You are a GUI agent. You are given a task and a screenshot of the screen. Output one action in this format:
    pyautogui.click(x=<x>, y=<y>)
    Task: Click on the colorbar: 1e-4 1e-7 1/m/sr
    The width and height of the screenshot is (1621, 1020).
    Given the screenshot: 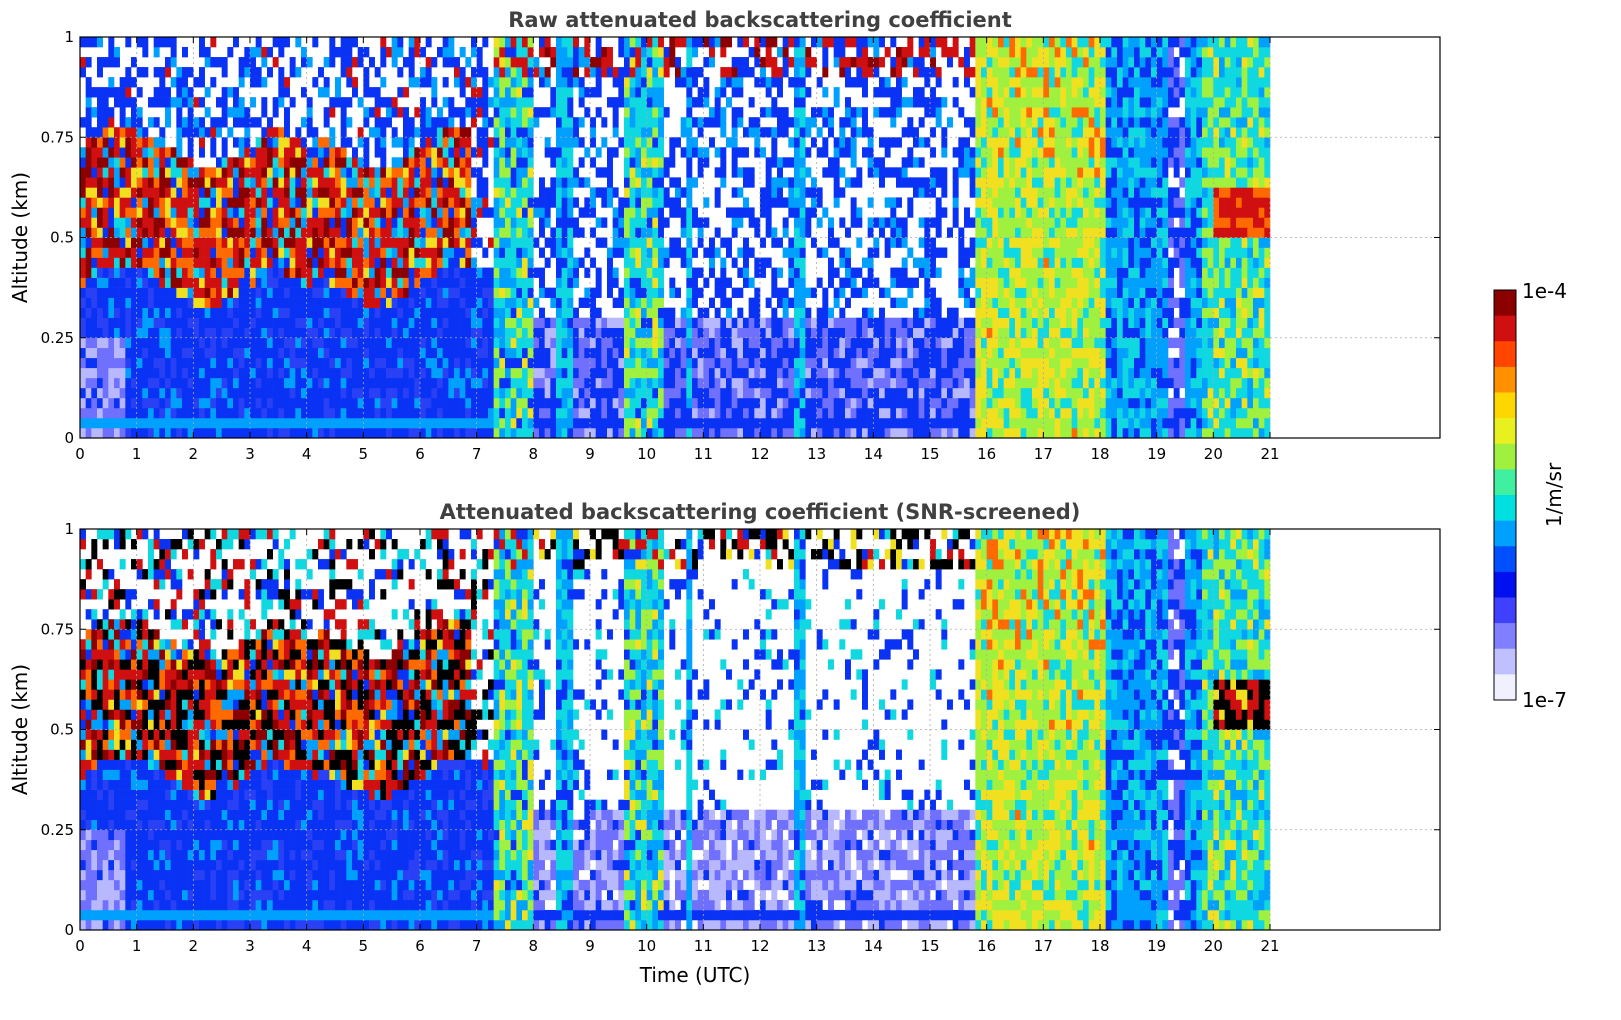 What is the action you would take?
    pyautogui.click(x=1530, y=495)
    